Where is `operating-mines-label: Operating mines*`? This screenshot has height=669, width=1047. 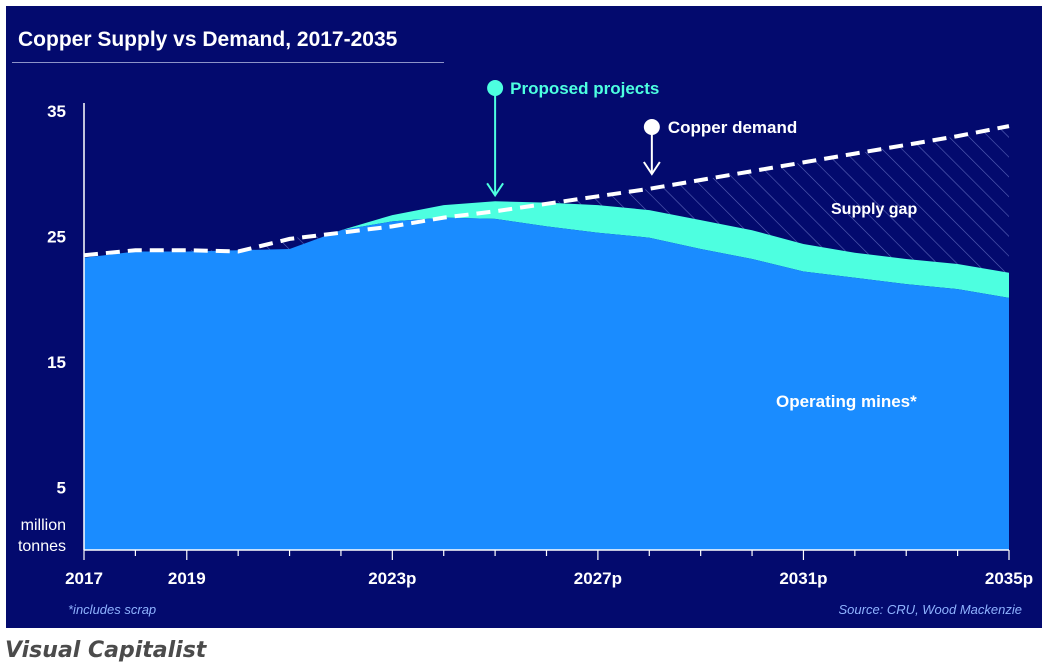
operating-mines-label: Operating mines* is located at coordinates (846, 401).